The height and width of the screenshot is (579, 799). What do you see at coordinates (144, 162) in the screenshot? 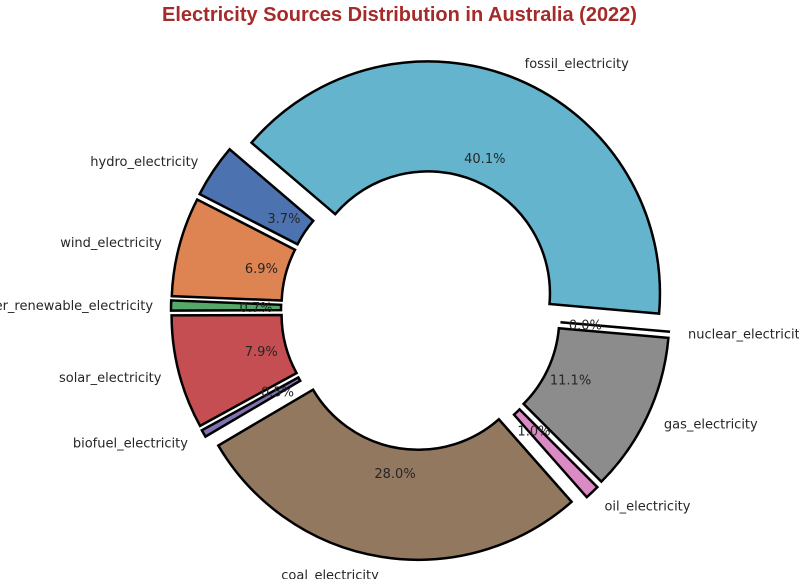
I see `category-label-hydro-electricity: hydro_electricity` at bounding box center [144, 162].